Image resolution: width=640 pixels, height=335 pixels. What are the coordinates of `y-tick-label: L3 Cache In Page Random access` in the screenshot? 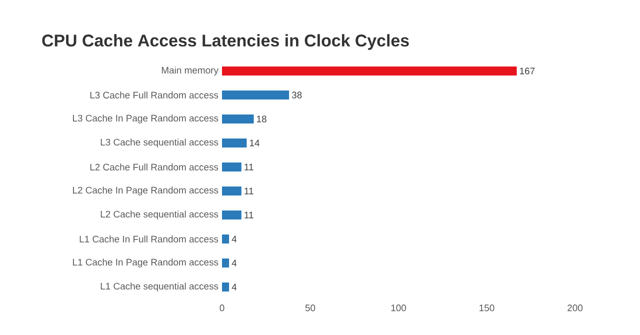 It's located at (145, 119).